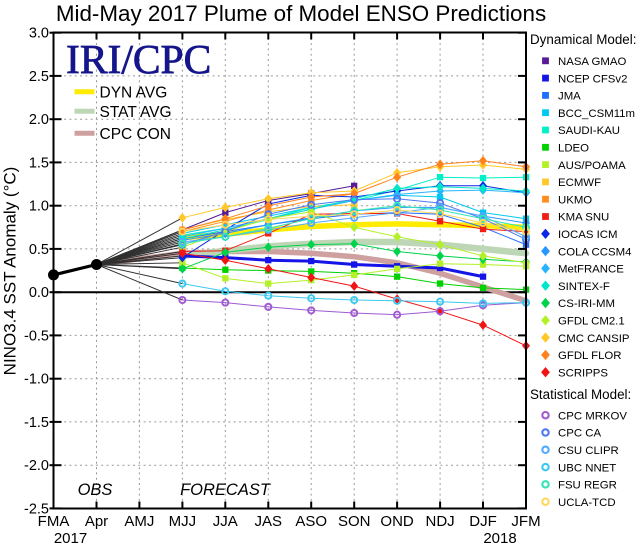 The image size is (643, 551). I want to click on svg-text: CPC MRKOV, so click(592, 416).